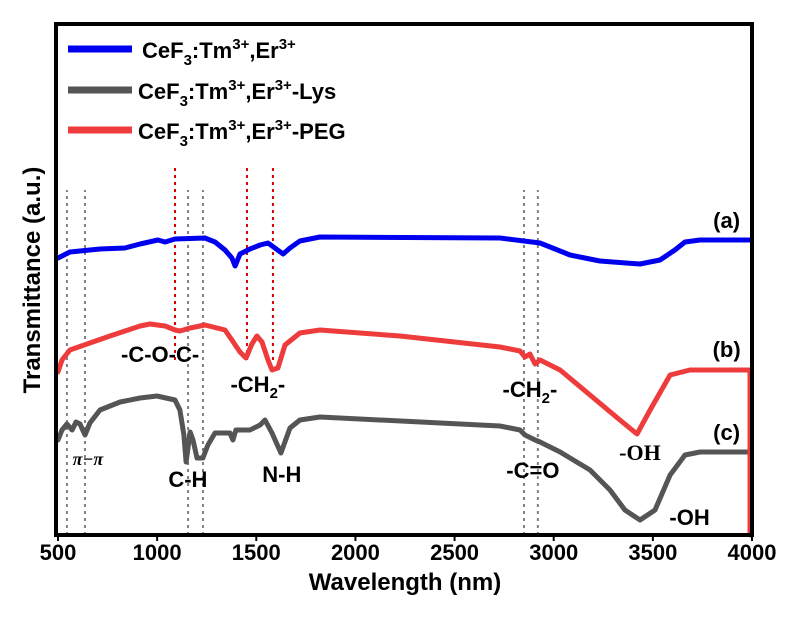 The width and height of the screenshot is (812, 620). I want to click on annotation-text: (b), so click(727, 349).